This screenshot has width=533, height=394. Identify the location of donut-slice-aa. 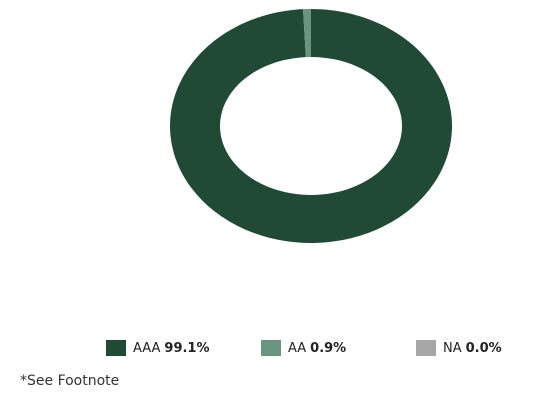
(307, 33).